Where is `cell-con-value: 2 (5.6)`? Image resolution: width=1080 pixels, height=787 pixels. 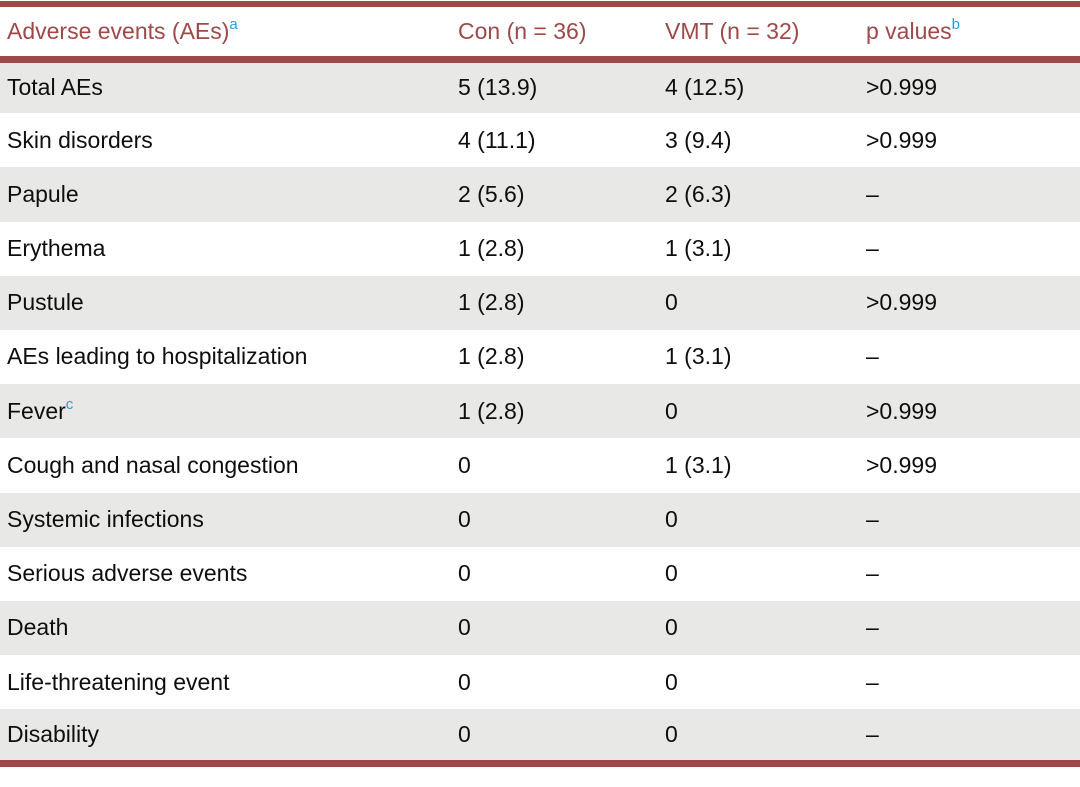
cell-con-value: 2 (5.6) is located at coordinates (561, 194).